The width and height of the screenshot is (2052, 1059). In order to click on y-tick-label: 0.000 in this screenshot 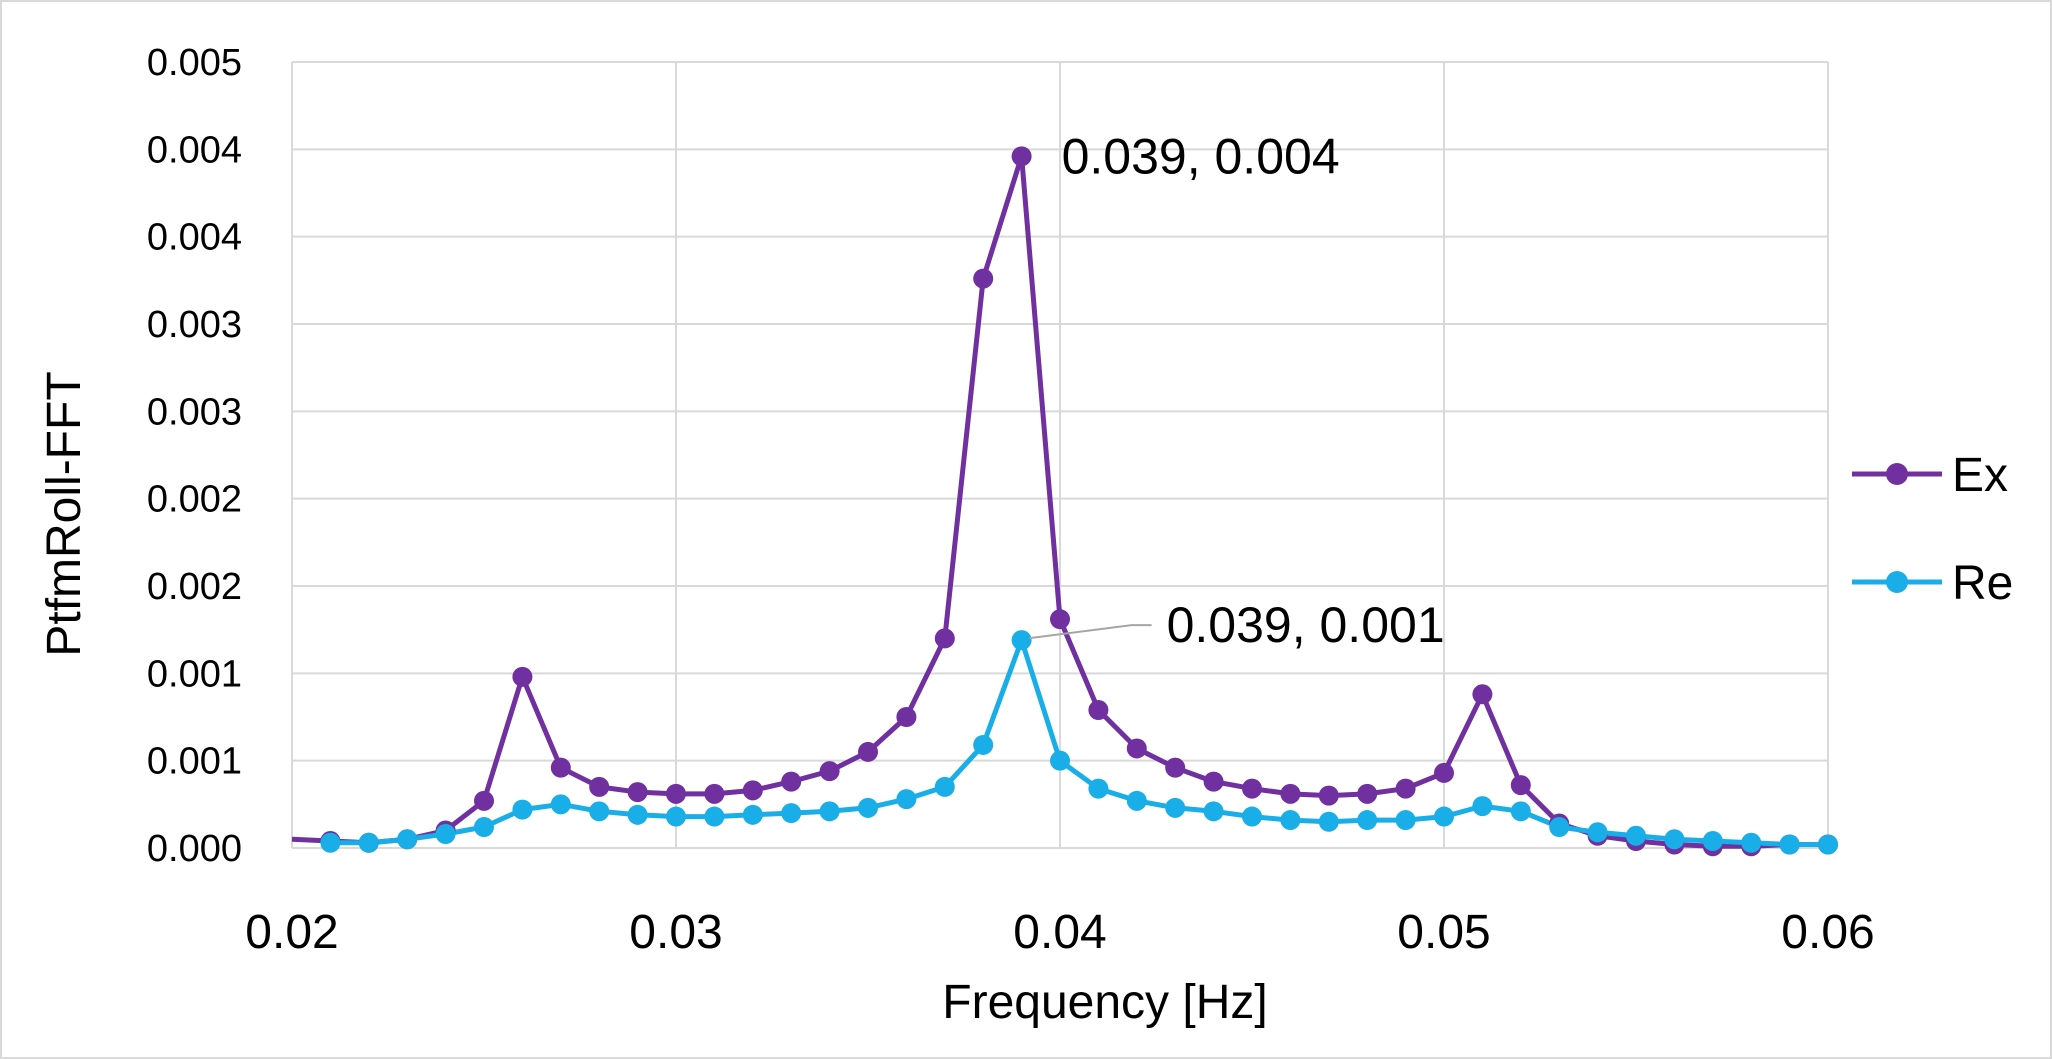, I will do `click(194, 849)`.